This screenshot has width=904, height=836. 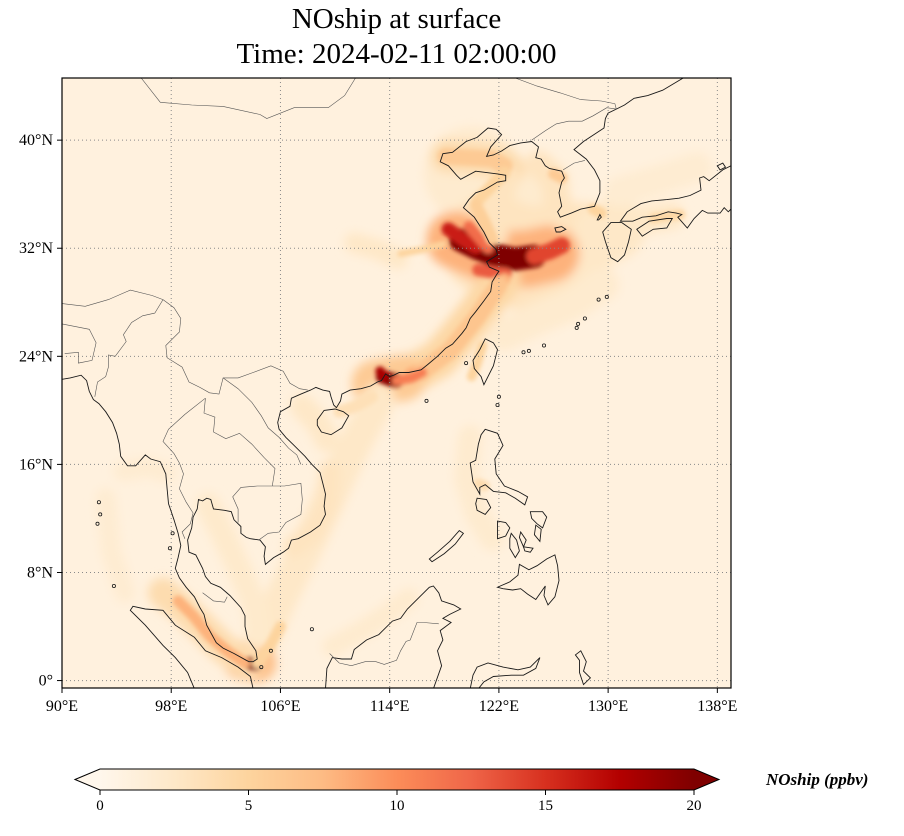 I want to click on y-tick-label: 24°N, so click(x=36, y=356).